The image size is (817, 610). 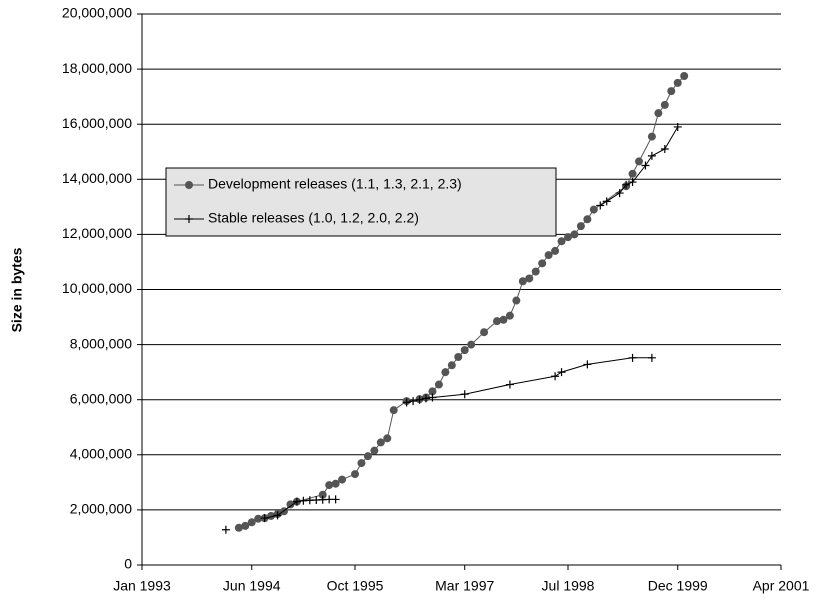 What do you see at coordinates (252, 586) in the screenshot?
I see `x-tick-label: Jun 1994` at bounding box center [252, 586].